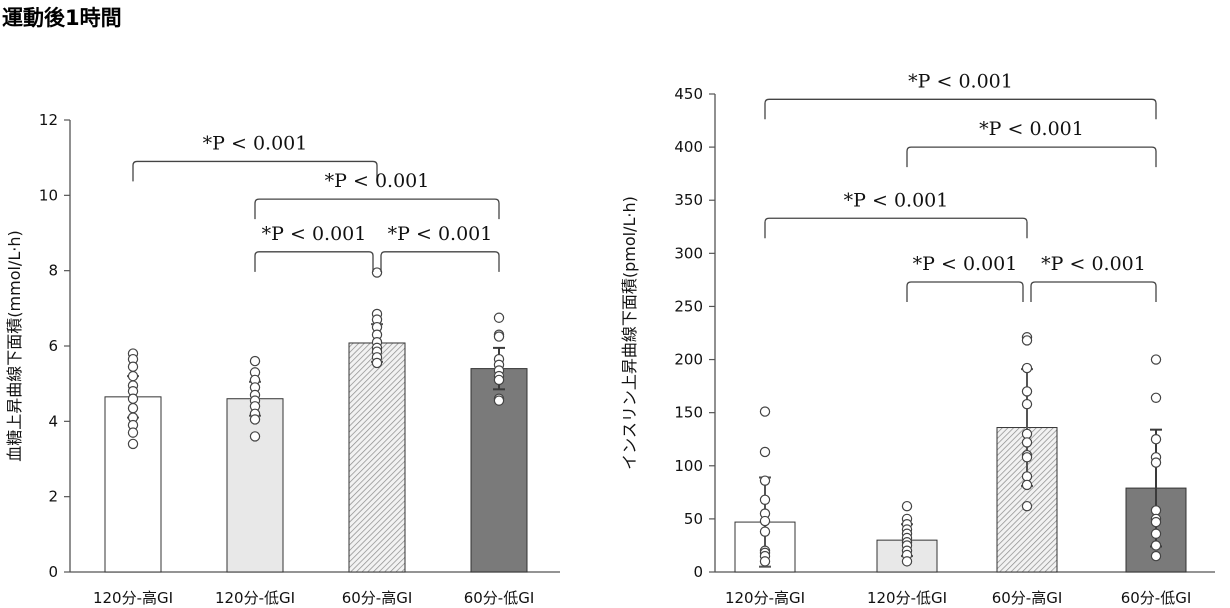 This screenshot has height=608, width=1230. I want to click on y-tick-label: 50, so click(693, 519).